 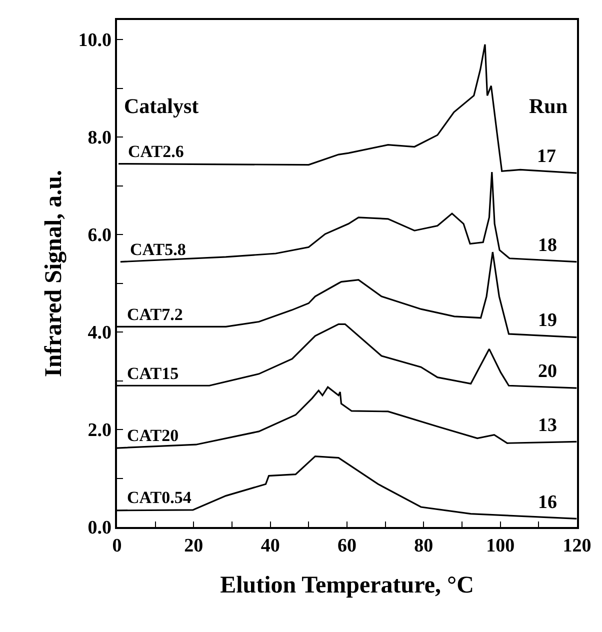 What do you see at coordinates (347, 585) in the screenshot?
I see `x-axis-title: Elution Temperature, °C` at bounding box center [347, 585].